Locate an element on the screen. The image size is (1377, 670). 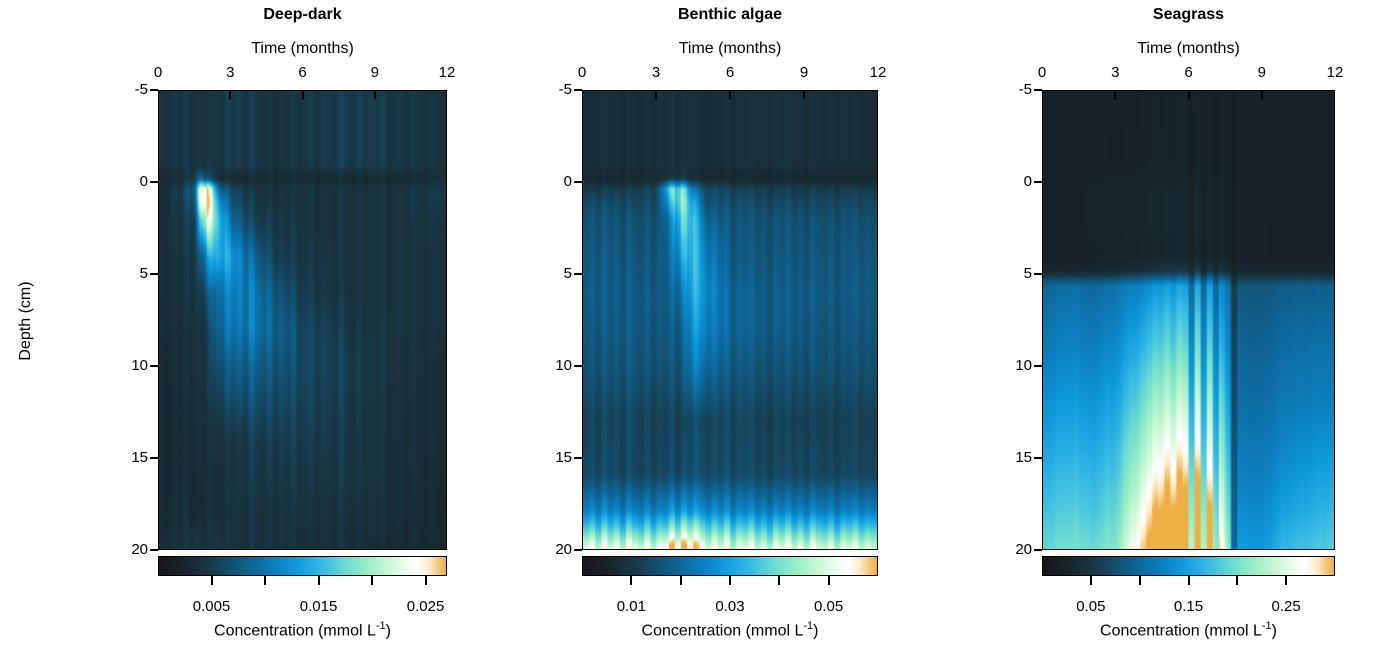
colorbar-tick-label: 0.15 is located at coordinates (1188, 606).